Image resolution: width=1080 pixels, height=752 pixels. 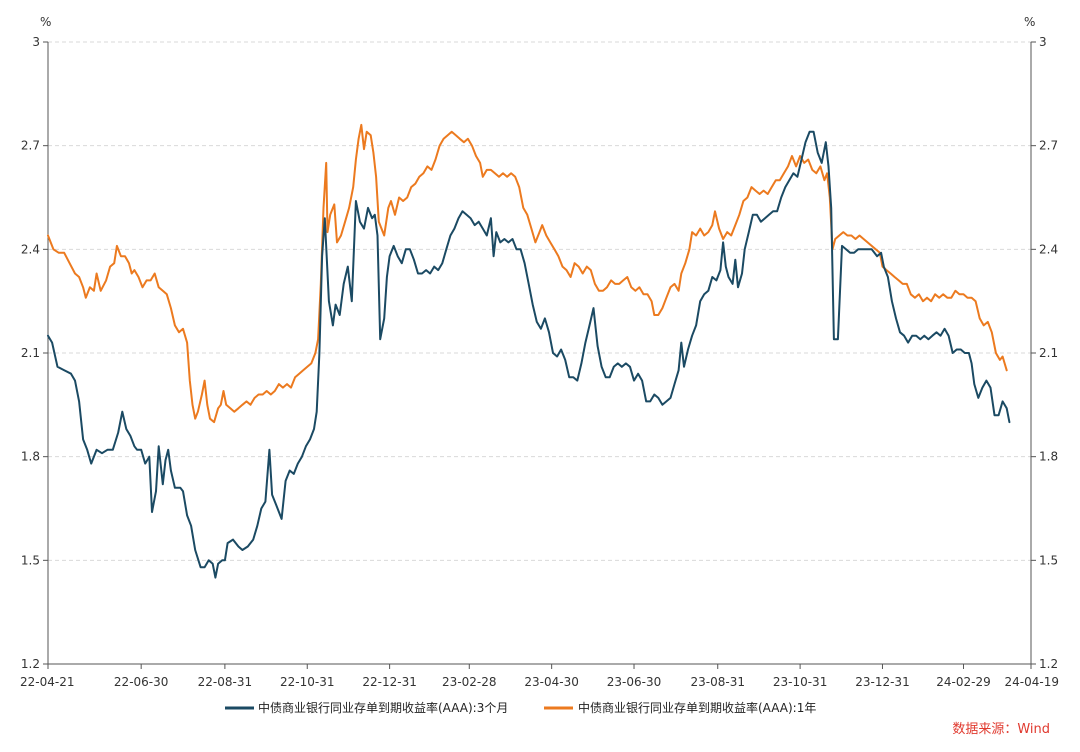 I want to click on legend-label-3m: 中债商业银行同业存单到期收益率(AAA):3个月, so click(x=383, y=707).